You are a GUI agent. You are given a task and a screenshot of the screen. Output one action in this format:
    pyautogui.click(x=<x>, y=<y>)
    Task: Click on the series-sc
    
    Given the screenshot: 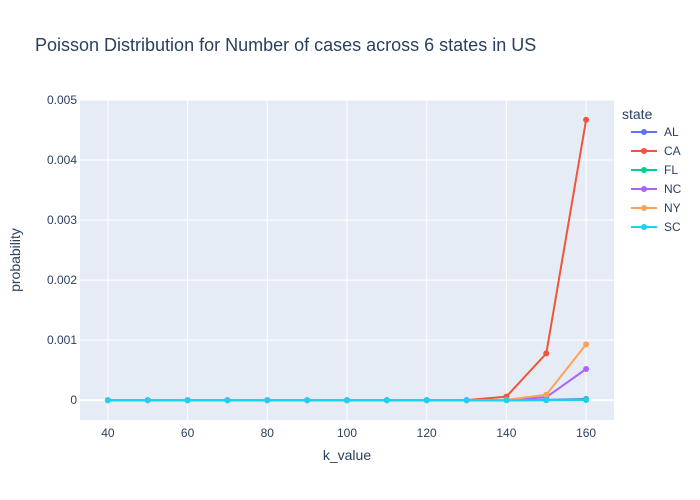 What is the action you would take?
    pyautogui.click(x=347, y=400)
    